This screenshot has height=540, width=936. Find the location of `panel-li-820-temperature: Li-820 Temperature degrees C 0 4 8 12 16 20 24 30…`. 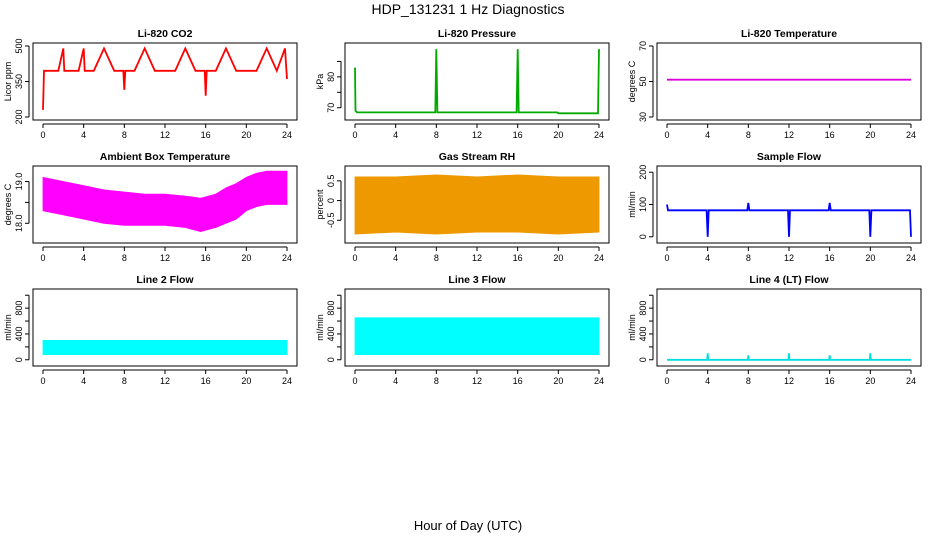

panel-li-820-temperature: Li-820 Temperature degrees C 0 4 8 12 16 20 24 30… is located at coordinates (774, 84).